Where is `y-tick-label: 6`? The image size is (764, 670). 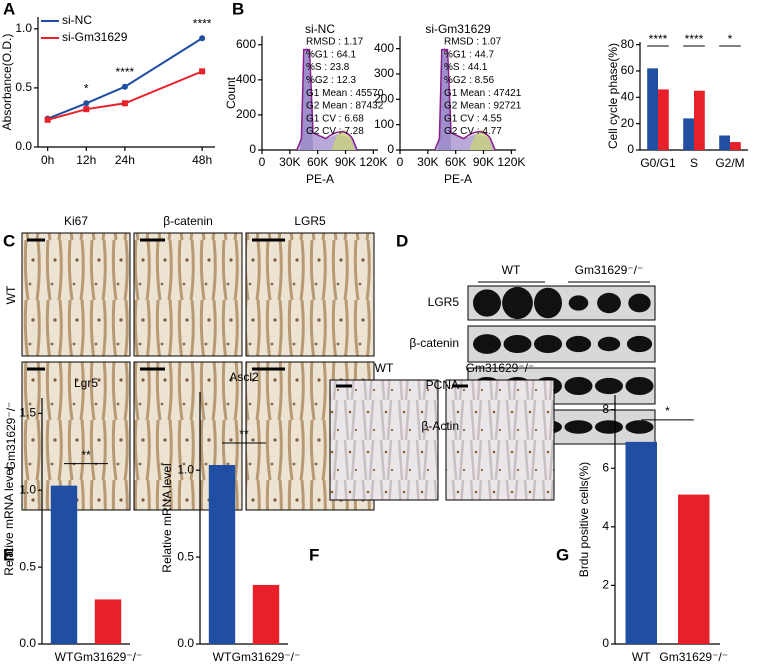
y-tick-label: 6 is located at coordinates (605, 467).